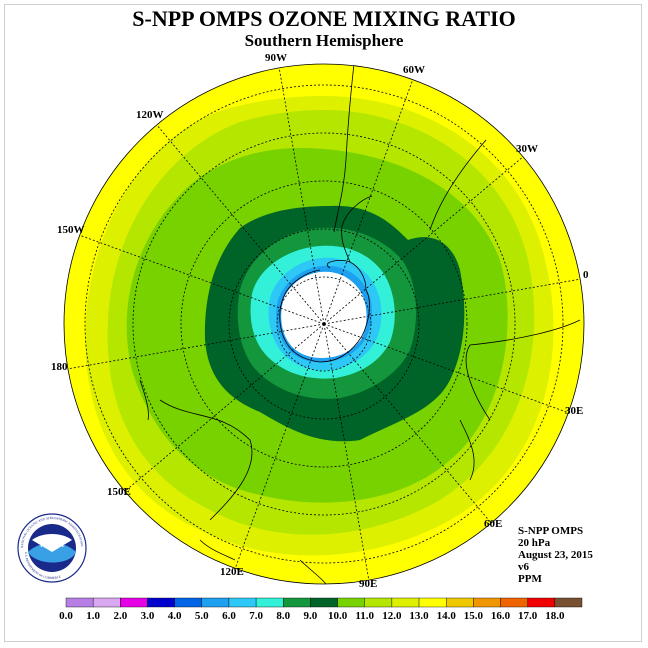 This screenshot has width=648, height=648. I want to click on page-subtitle: Southern Hemisphere, so click(324, 40).